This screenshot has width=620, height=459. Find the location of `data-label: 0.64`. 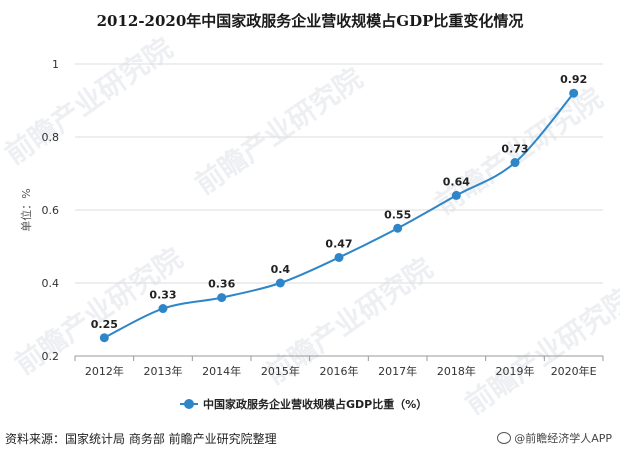

data-label: 0.64 is located at coordinates (456, 181).